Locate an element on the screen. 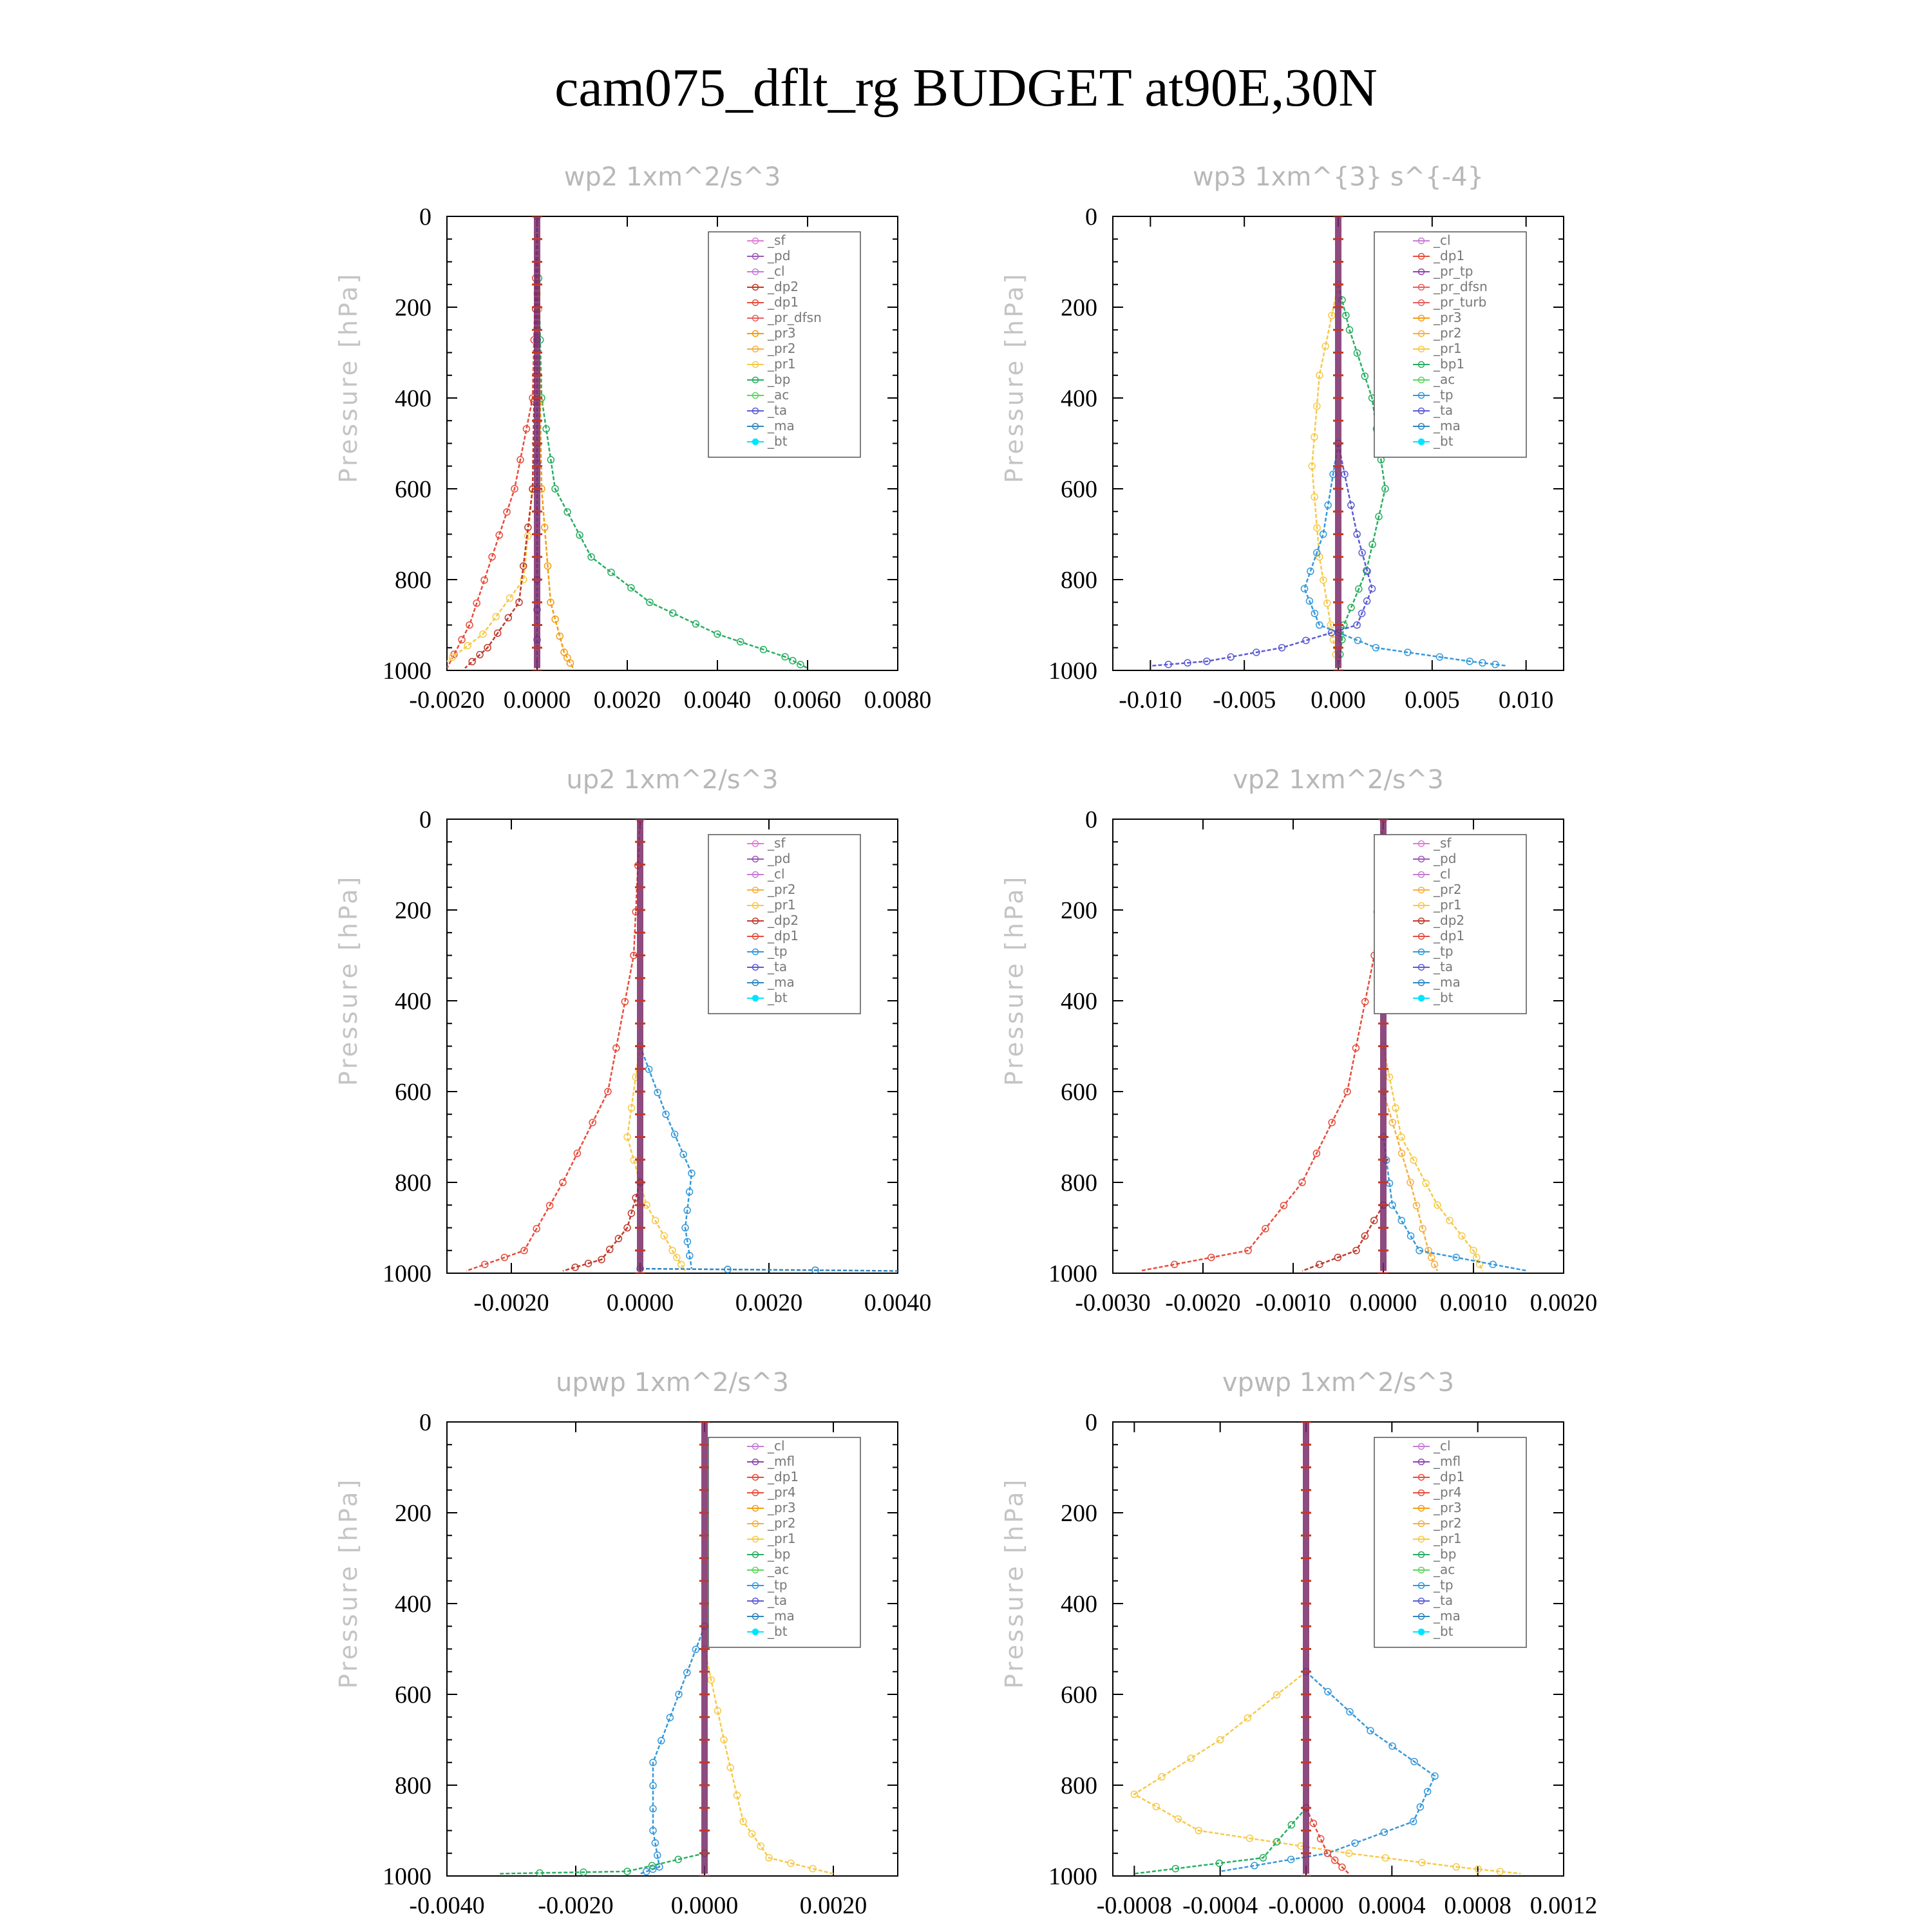  series-line-pr3 is located at coordinates (555, 443).